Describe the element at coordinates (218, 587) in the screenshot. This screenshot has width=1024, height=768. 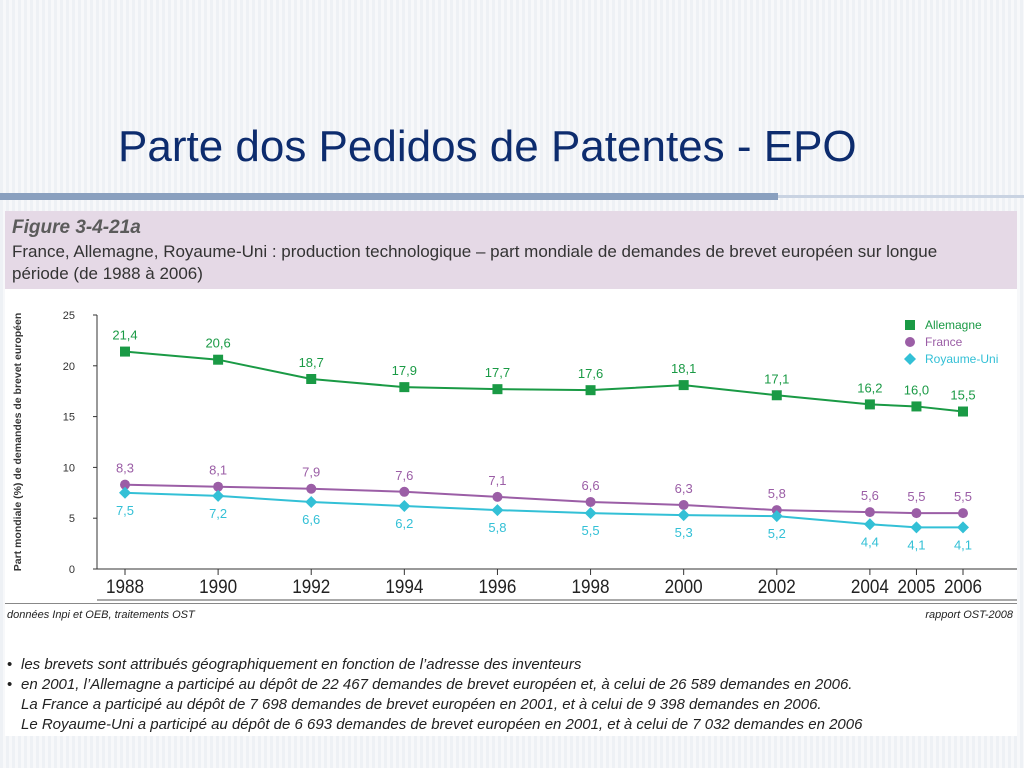
I see `x-tick-label: 1990` at that location.